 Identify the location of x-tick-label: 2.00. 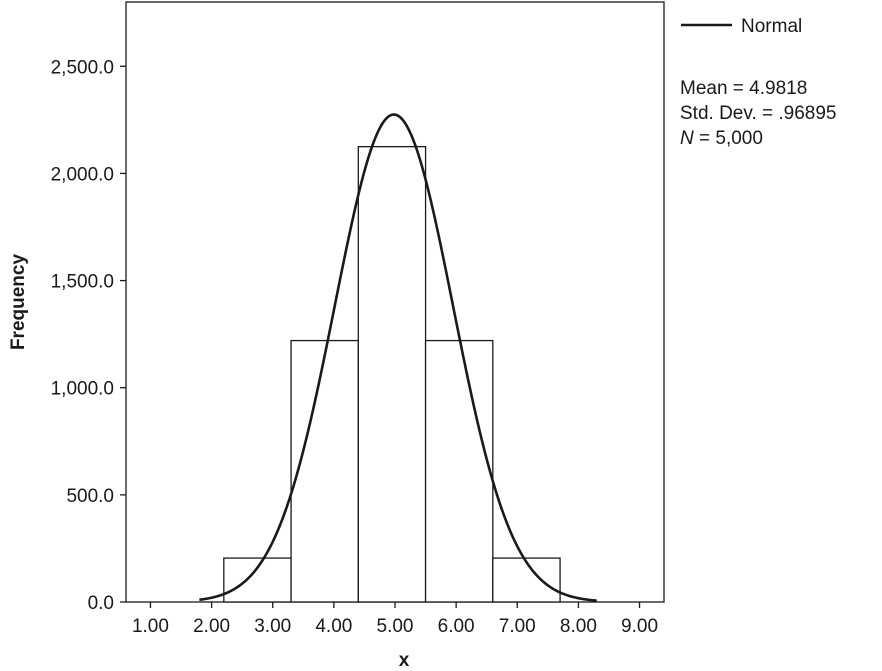
(211, 626).